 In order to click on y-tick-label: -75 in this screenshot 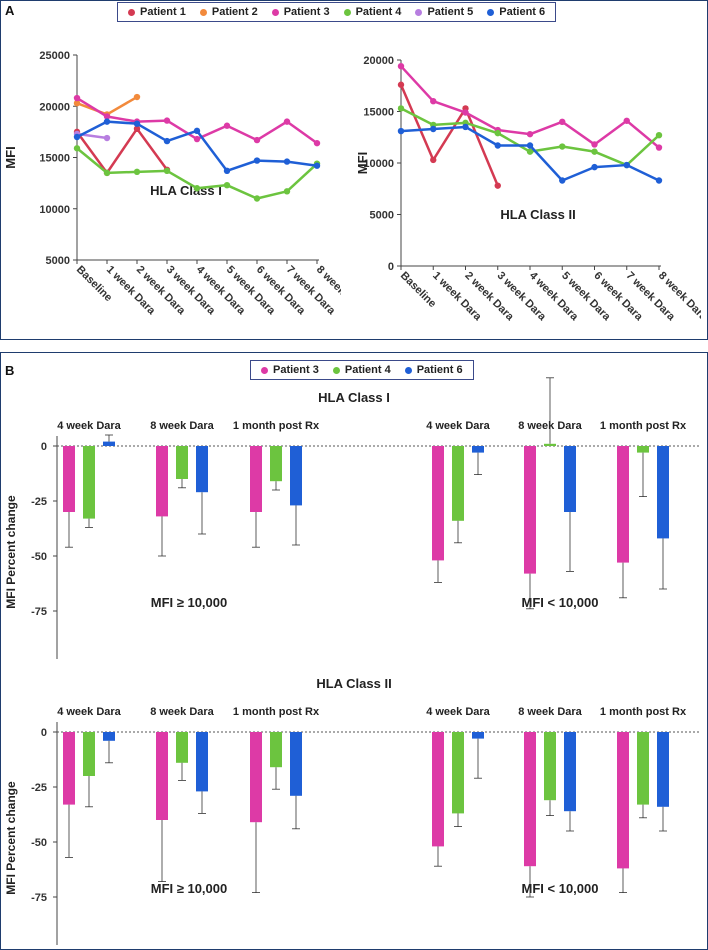, I will do `click(39, 898)`.